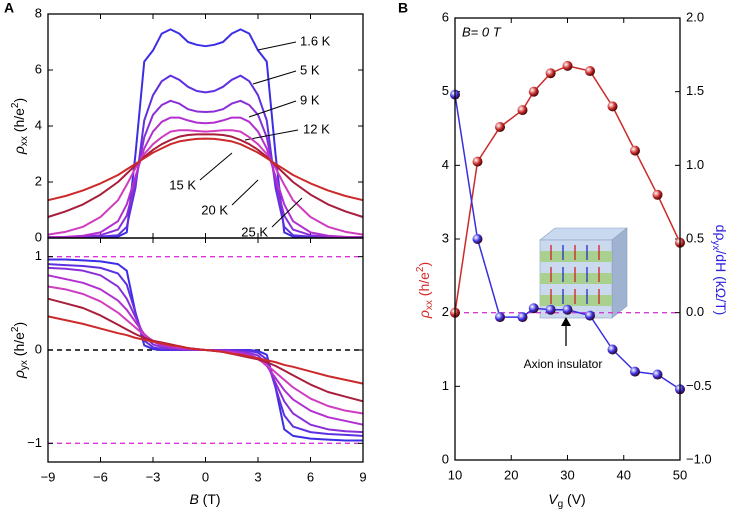 This screenshot has width=735, height=514. I want to click on y2-tick-label: −0.5, so click(699, 385).